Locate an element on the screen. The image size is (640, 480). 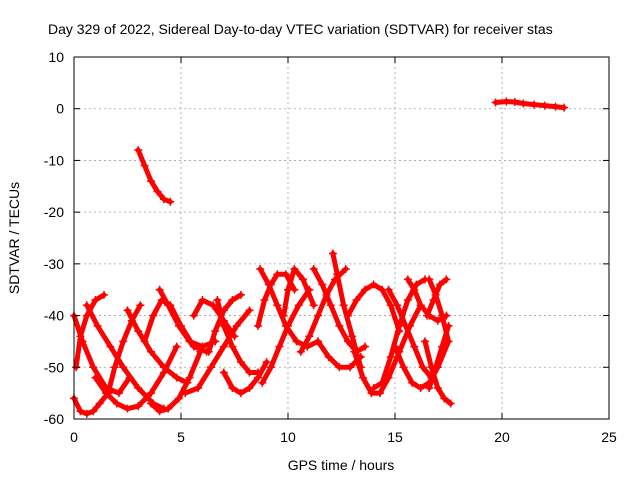
y-tick-label: -10 is located at coordinates (54, 160).